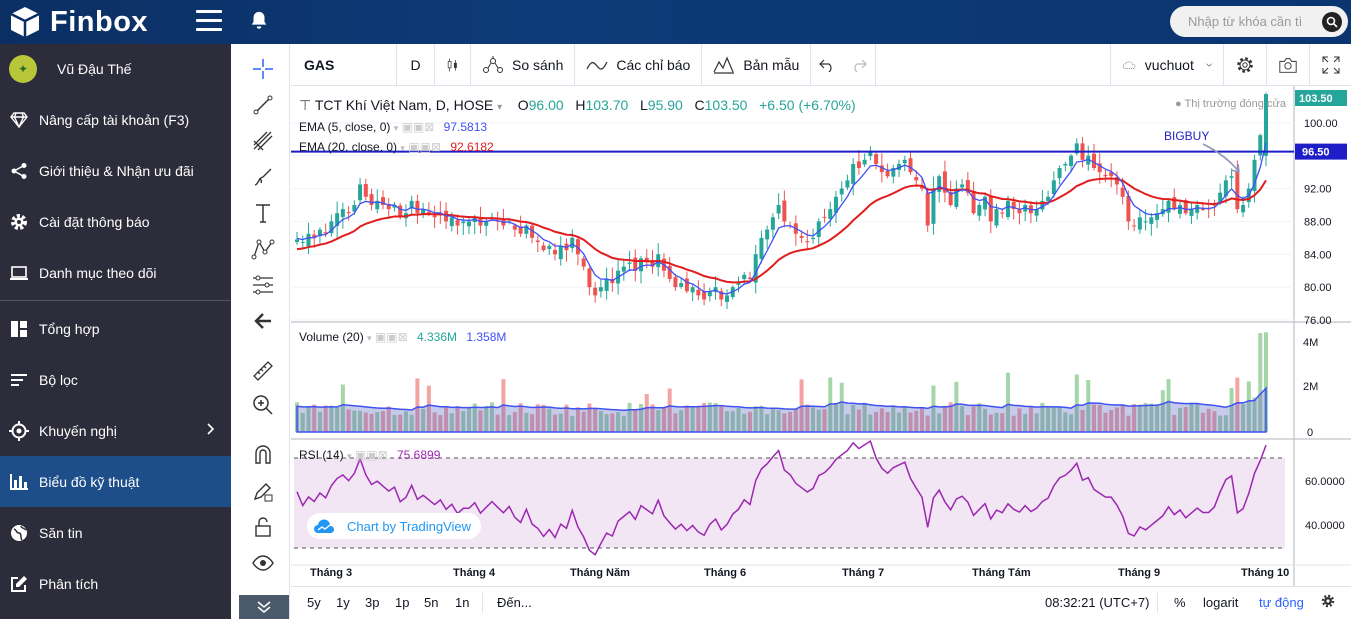 The height and width of the screenshot is (619, 1351). I want to click on rsi-legend: RSI (14) ▾ ▣▣⊠ 75.6899, so click(369, 455).